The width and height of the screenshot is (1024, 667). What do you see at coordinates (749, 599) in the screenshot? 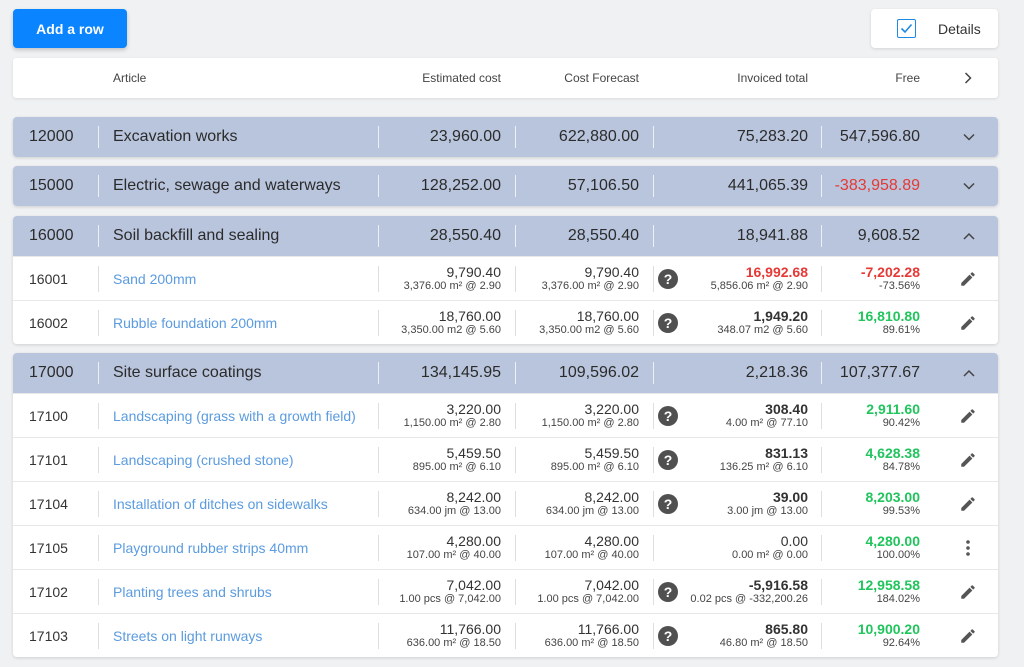
I see `item-invoiced-detail: 0.02 pcs @ -332,200.26` at bounding box center [749, 599].